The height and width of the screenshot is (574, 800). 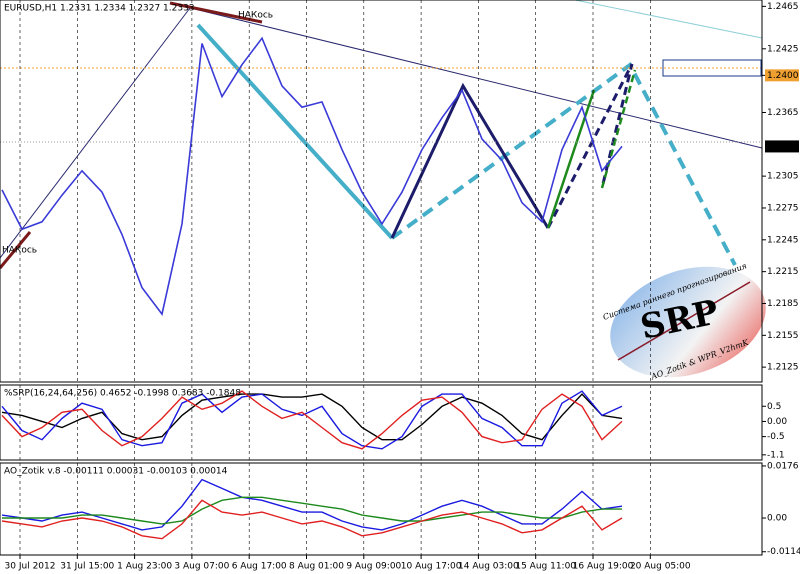 What do you see at coordinates (783, 336) in the screenshot?
I see `y-tick-label: 1.2155` at bounding box center [783, 336].